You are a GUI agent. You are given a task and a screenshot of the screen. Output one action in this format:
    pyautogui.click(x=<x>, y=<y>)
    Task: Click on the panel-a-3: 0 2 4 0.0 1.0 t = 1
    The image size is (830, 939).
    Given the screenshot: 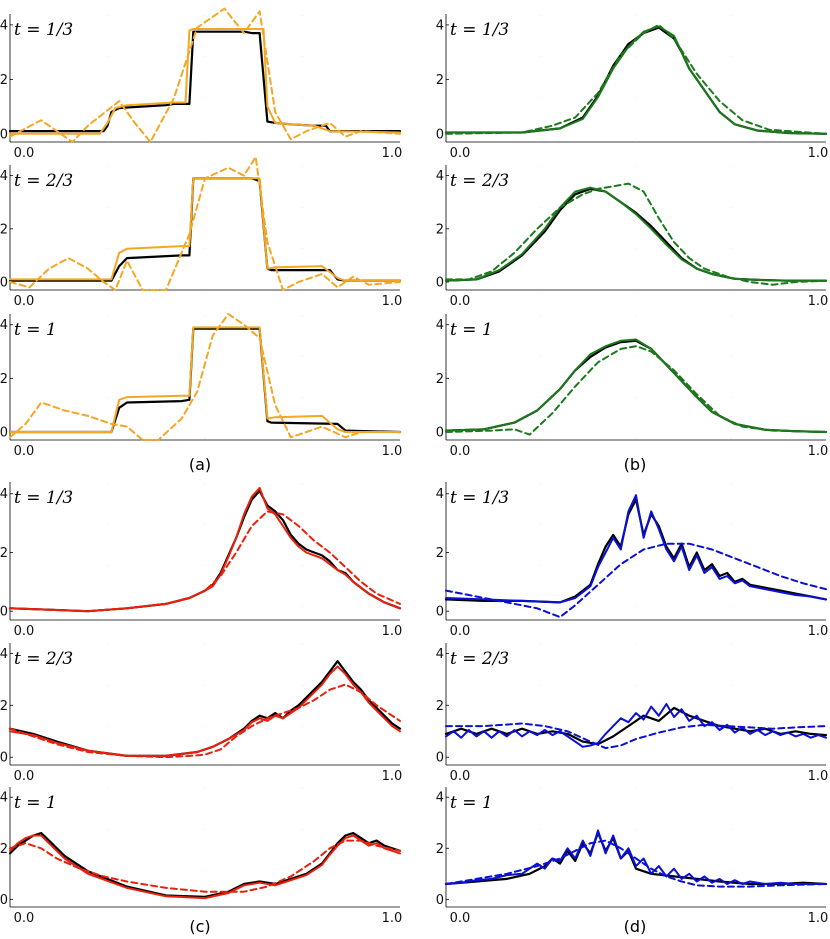 What is the action you would take?
    pyautogui.click(x=201, y=386)
    